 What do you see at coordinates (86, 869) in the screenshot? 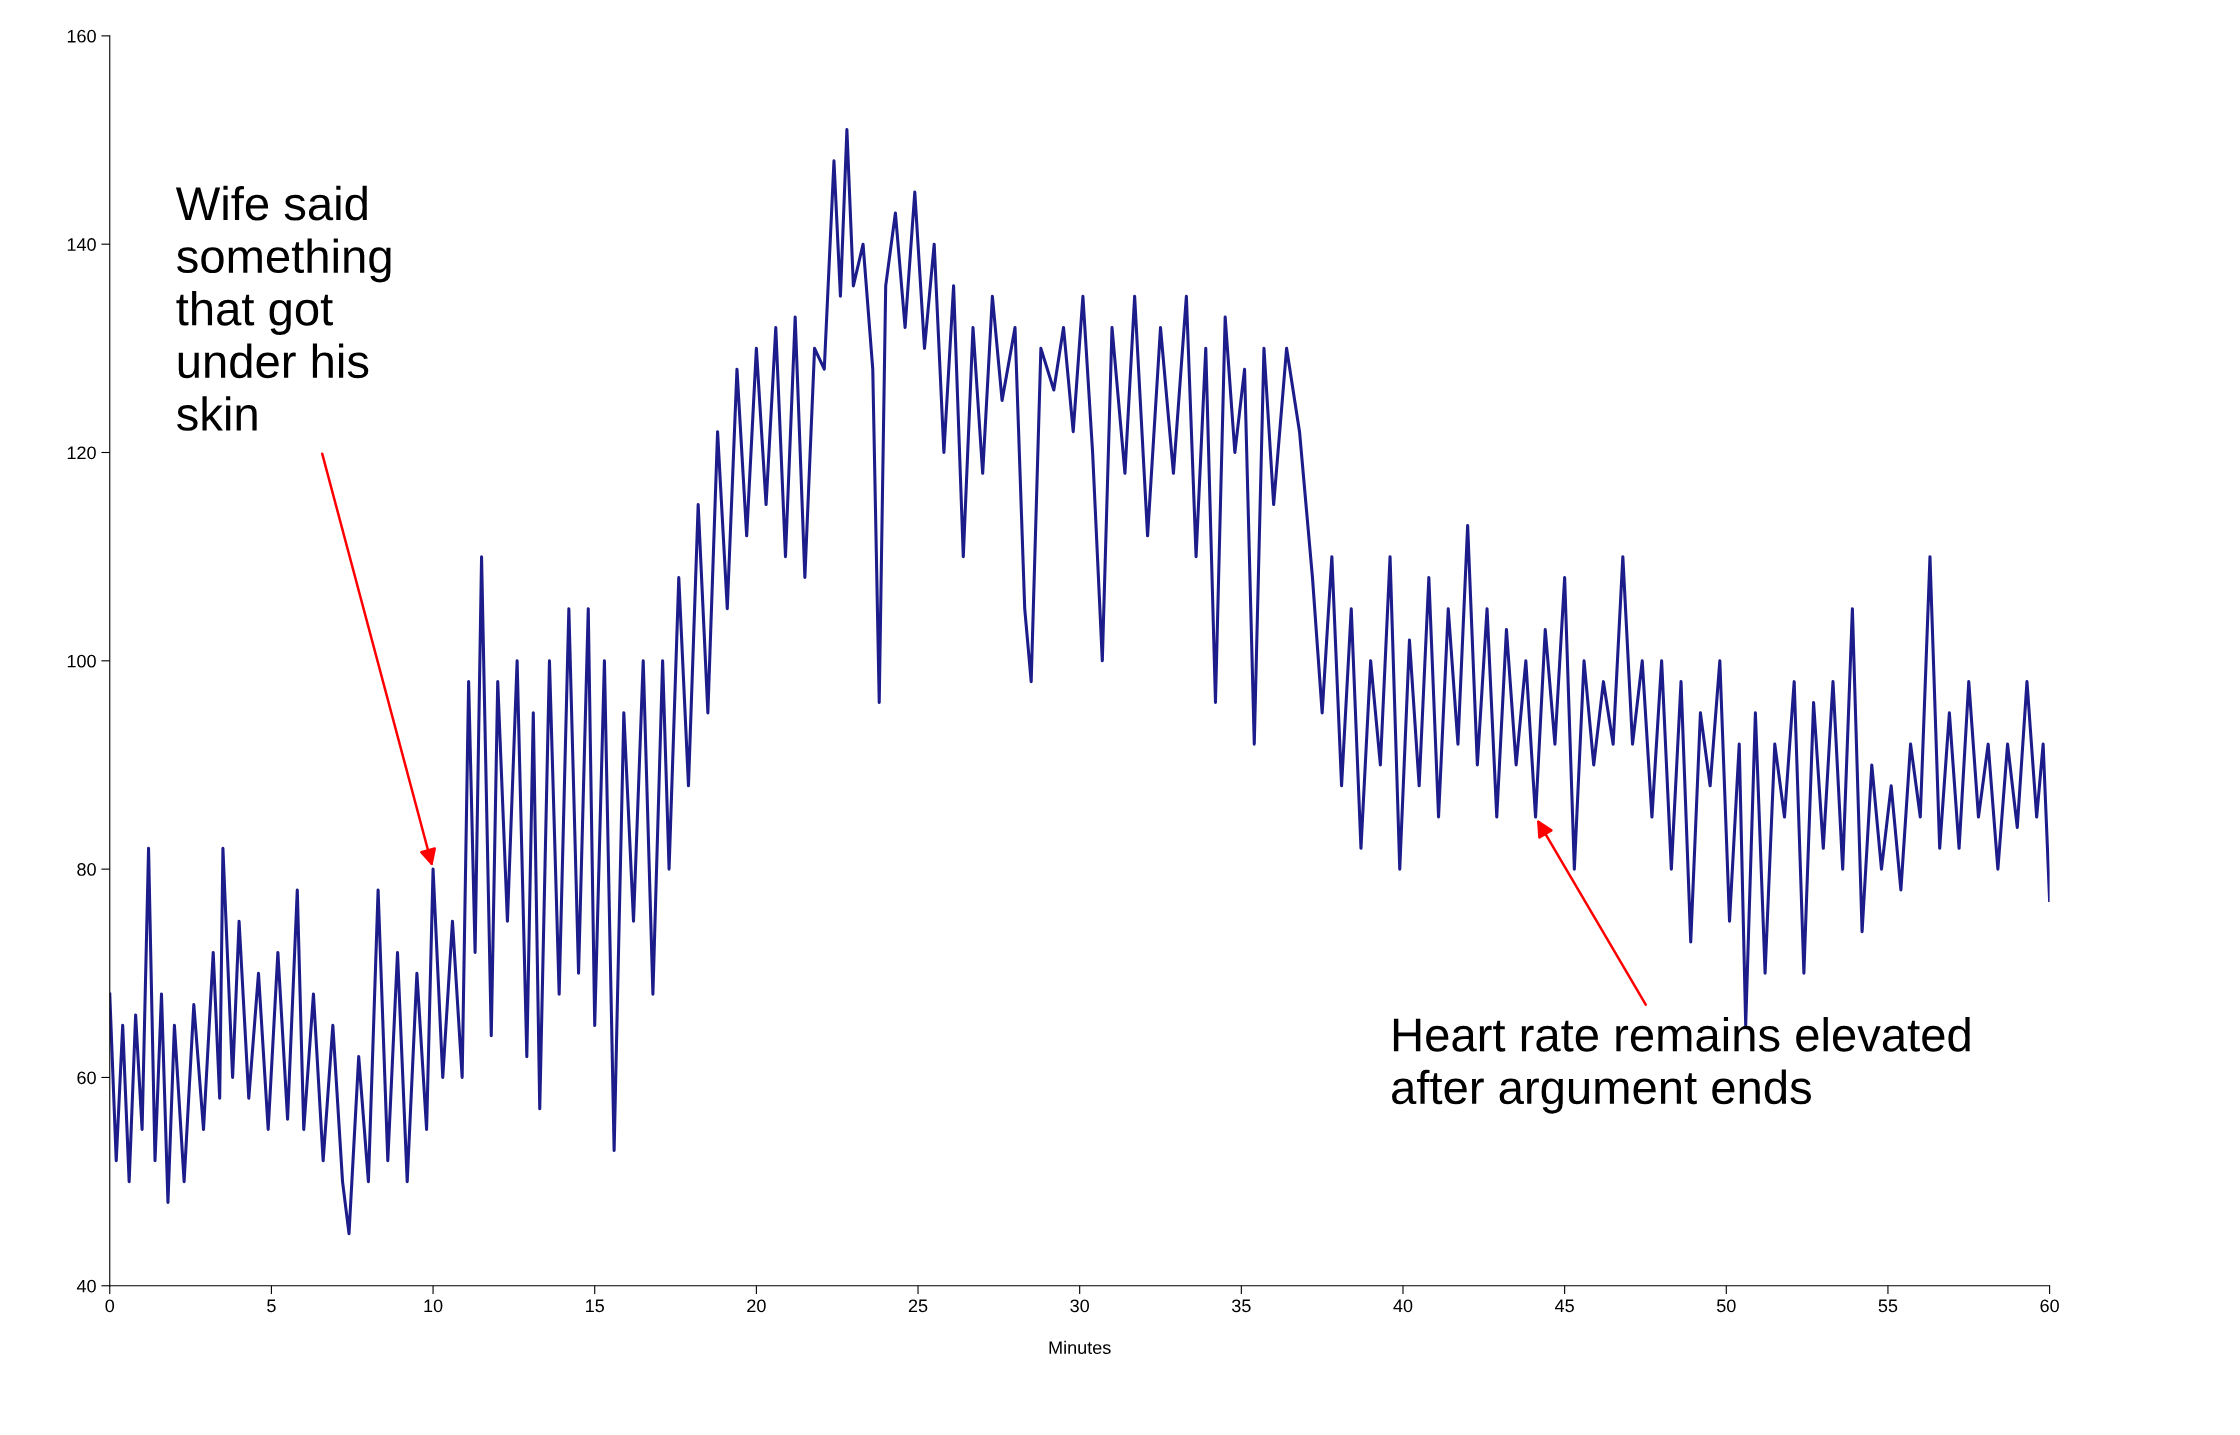
I see `y-tick-label: 80` at bounding box center [86, 869].